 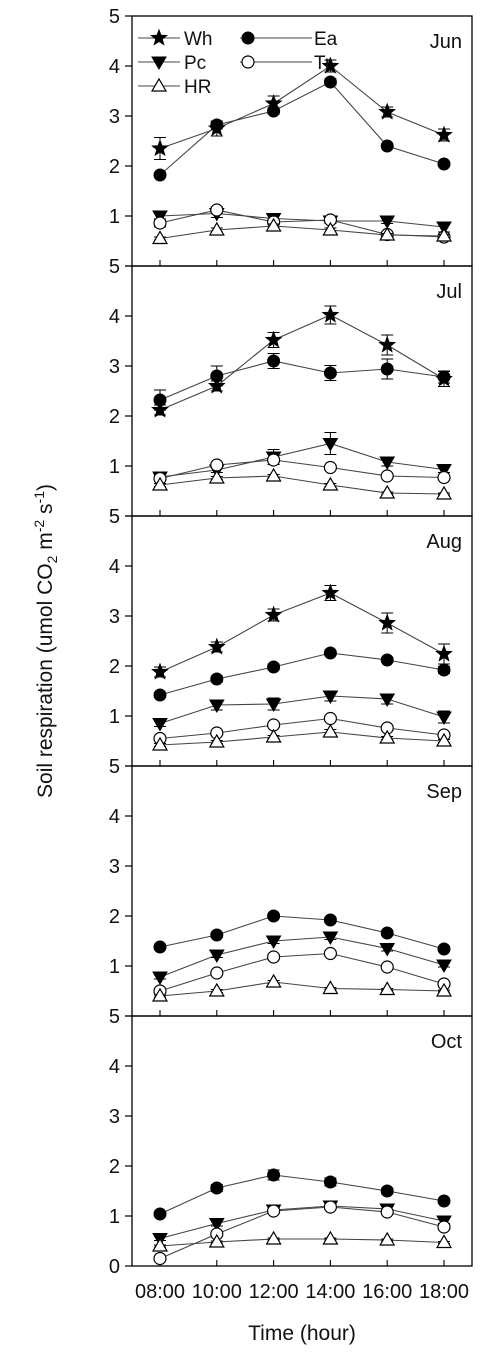 What do you see at coordinates (447, 1042) in the screenshot?
I see `month-label: Oct` at bounding box center [447, 1042].